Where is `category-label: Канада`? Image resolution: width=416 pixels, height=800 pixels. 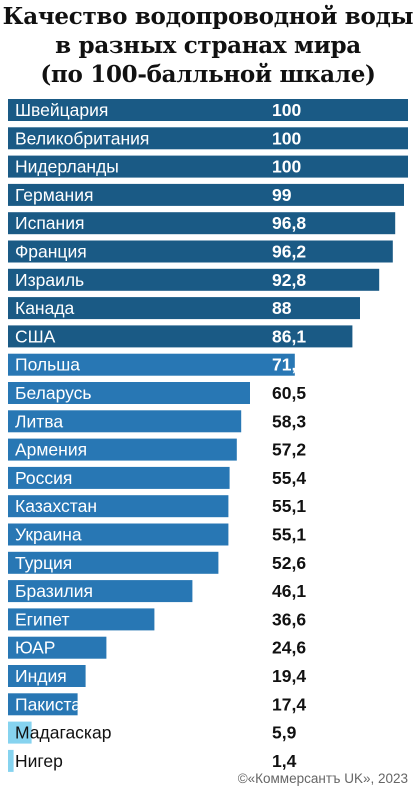
category-label: Канада is located at coordinates (45, 308).